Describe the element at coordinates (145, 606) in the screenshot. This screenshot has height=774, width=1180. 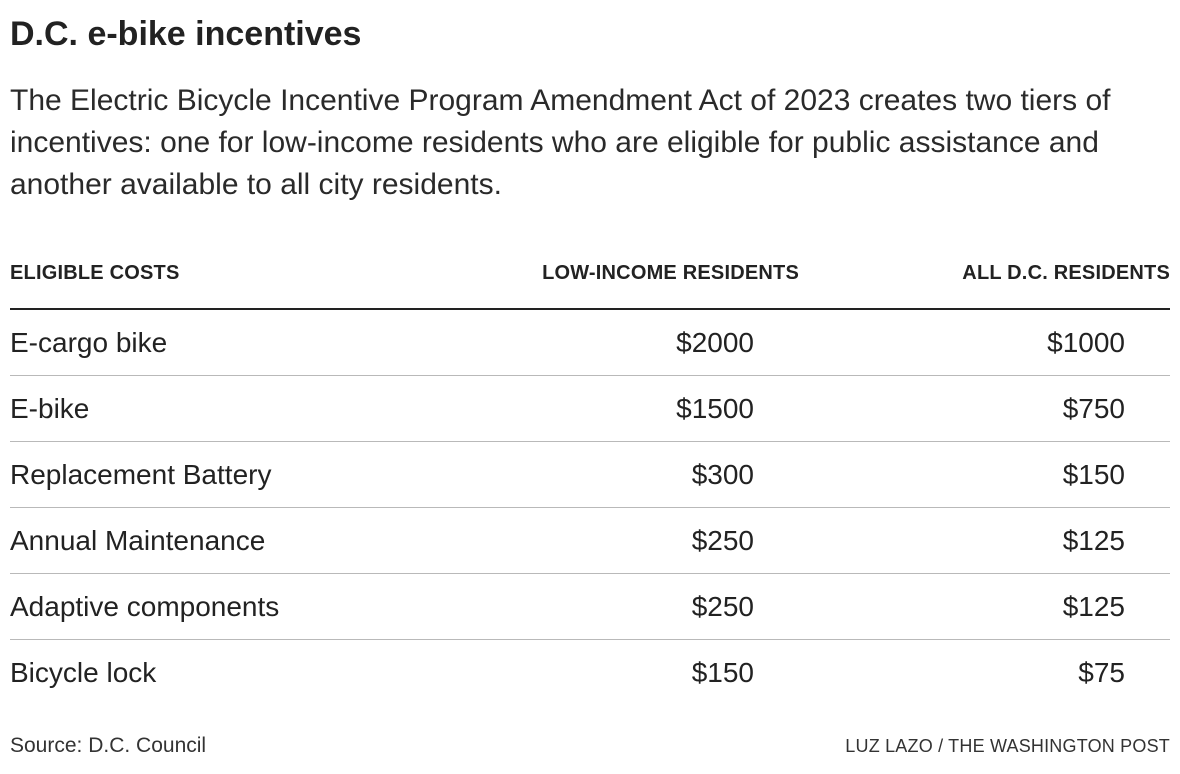
I see `cost-cell: Adaptive components` at that location.